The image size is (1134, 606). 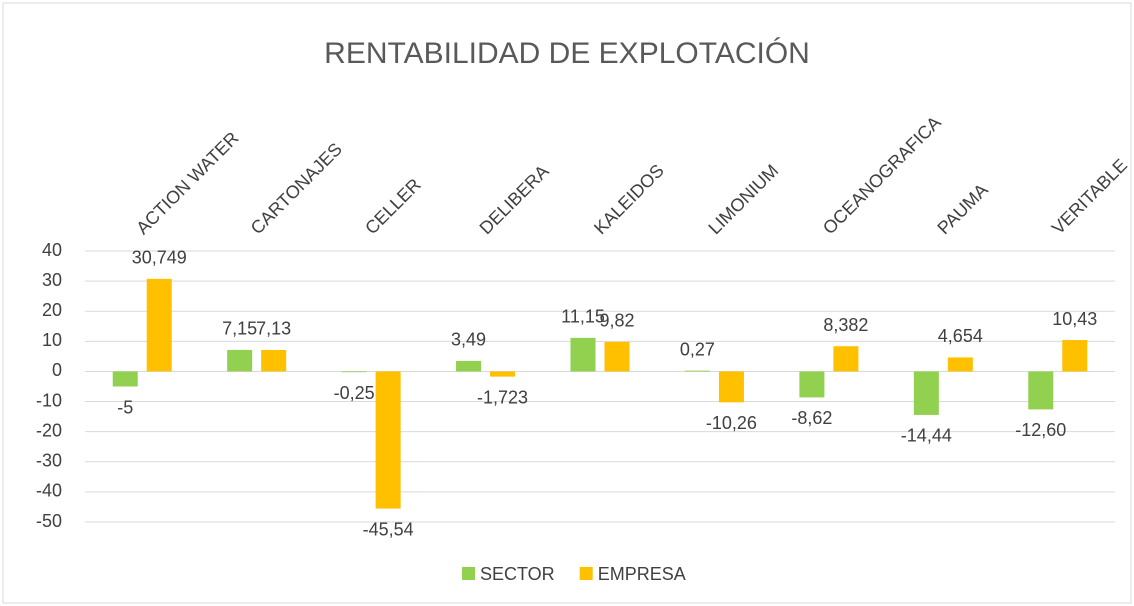 What do you see at coordinates (1074, 319) in the screenshot?
I see `value-label: 10,43` at bounding box center [1074, 319].